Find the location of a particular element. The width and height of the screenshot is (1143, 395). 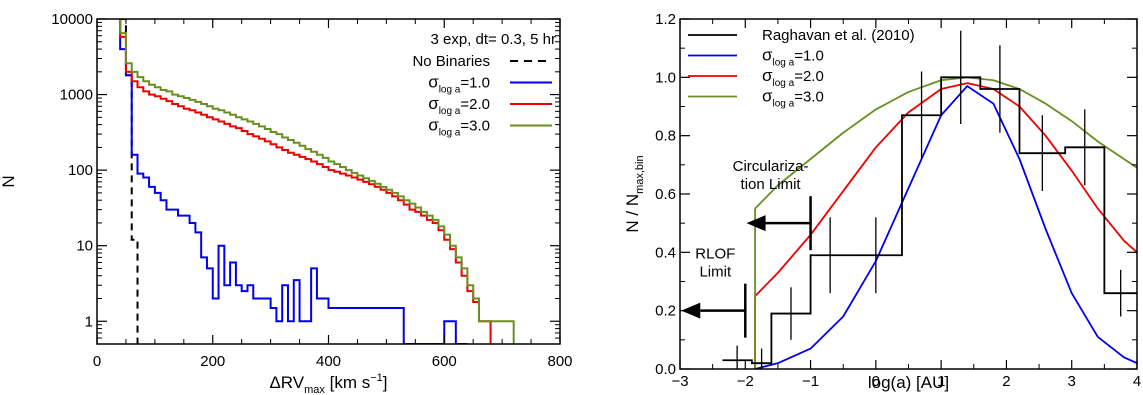

left-legend-label-0: No Binaries is located at coordinates (451, 61).